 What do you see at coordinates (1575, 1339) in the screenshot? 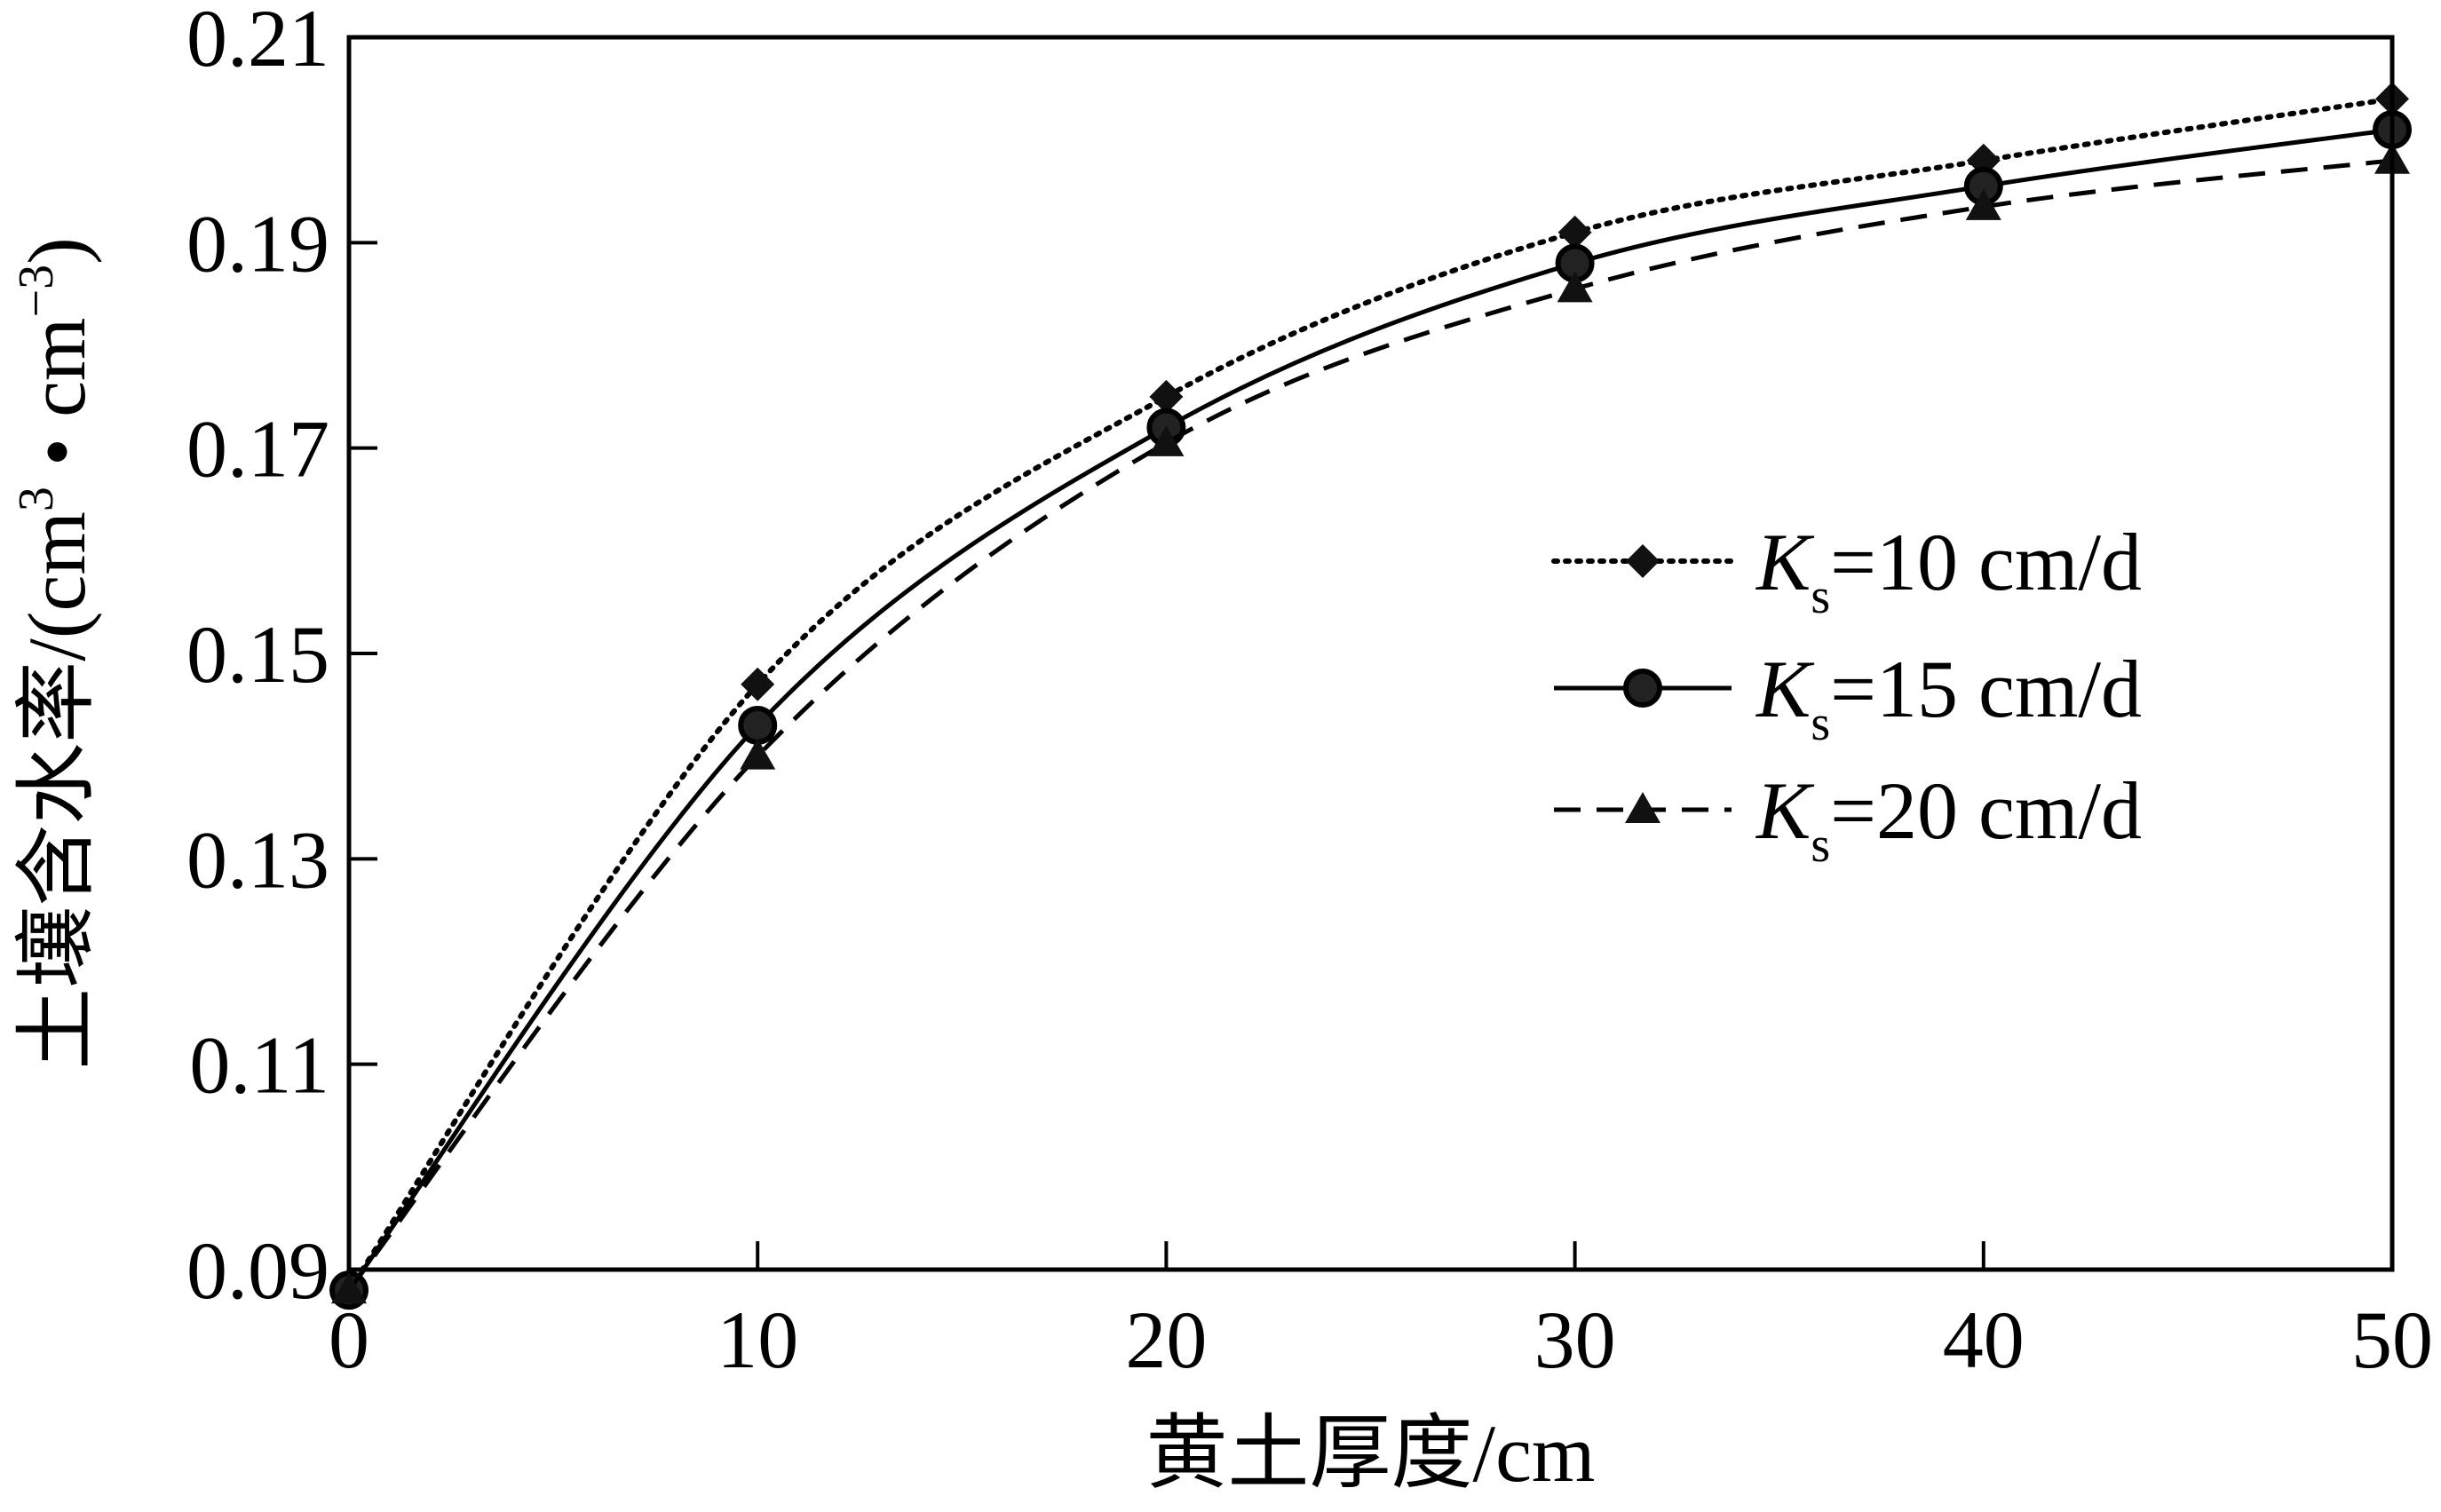
I see `x-tick-label: 30` at bounding box center [1575, 1339].